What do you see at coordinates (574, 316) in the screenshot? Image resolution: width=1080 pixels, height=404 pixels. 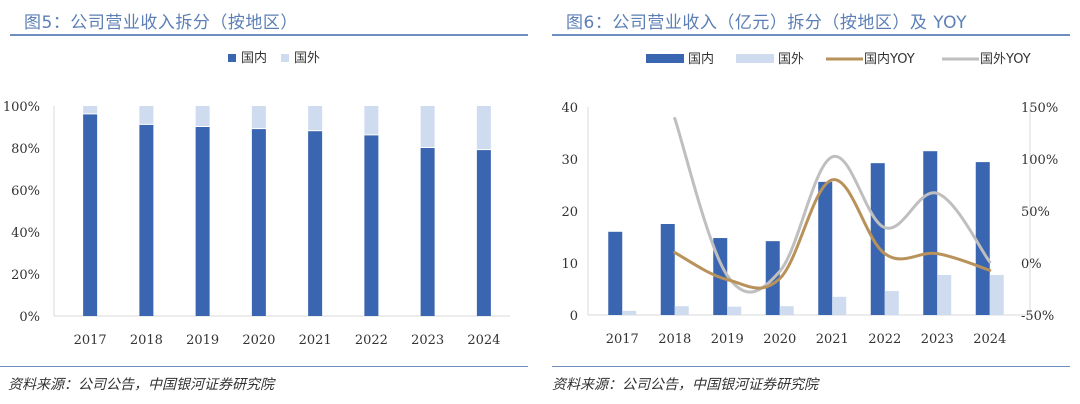 I see `y-tick-label-left: 0` at bounding box center [574, 316].